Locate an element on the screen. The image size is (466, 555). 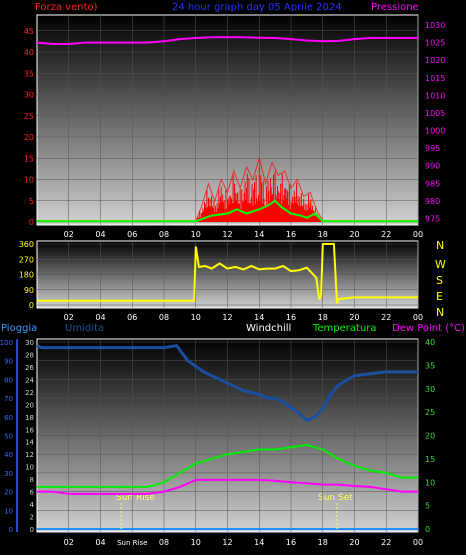
bottom-x-tick-label: 22 is located at coordinates (386, 542).